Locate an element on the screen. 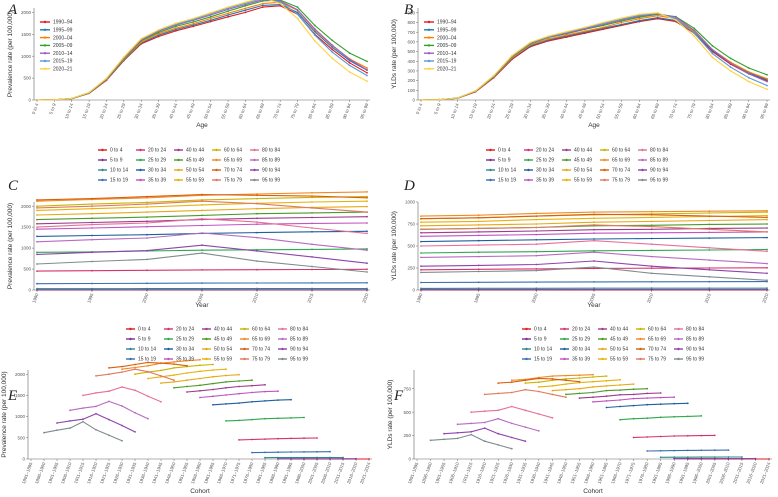 This screenshot has height=497, width=778. x-tick-label: 1961–1965 is located at coordinates (603, 472).